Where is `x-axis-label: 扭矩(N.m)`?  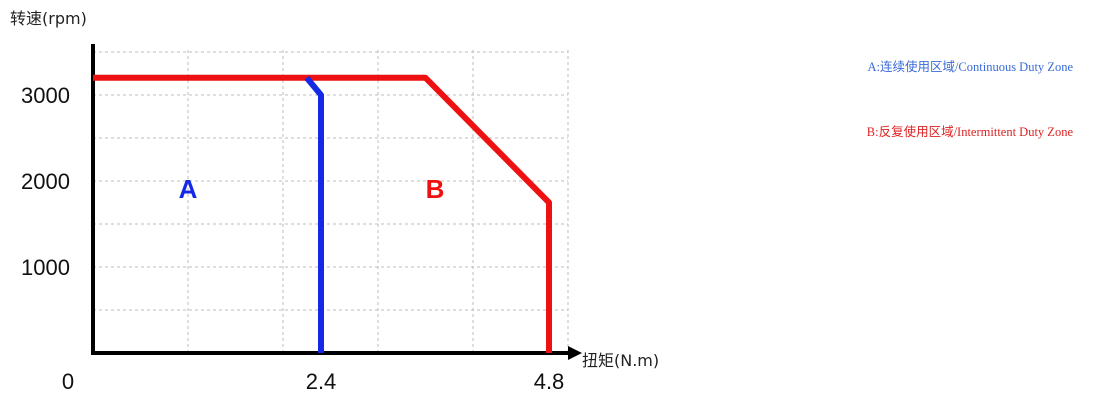 x-axis-label: 扭矩(N.m) is located at coordinates (620, 360).